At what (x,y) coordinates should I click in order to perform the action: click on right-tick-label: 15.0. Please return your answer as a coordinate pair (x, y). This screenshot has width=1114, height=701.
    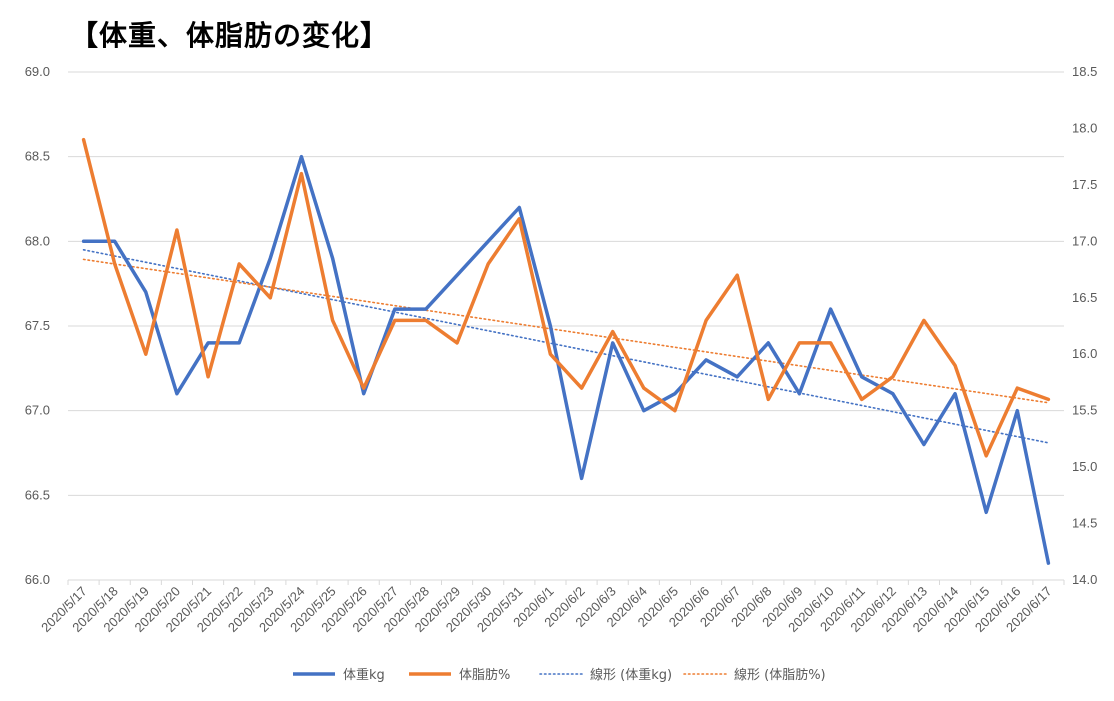
    Looking at the image, I should click on (1084, 466).